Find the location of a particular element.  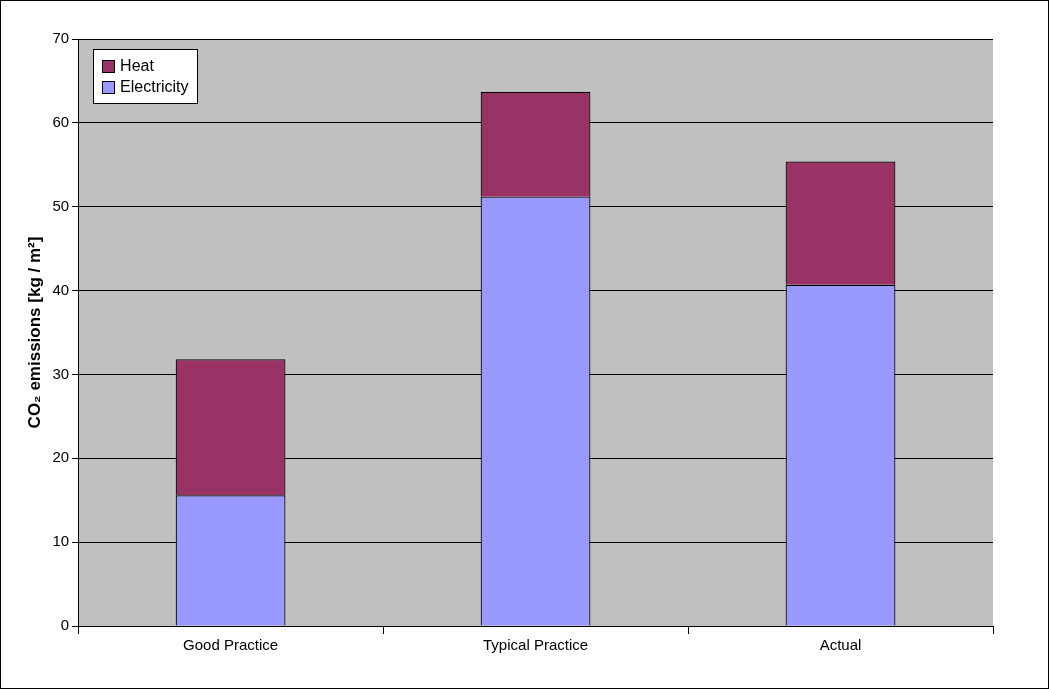

y-tick-label: 70 is located at coordinates (61, 38).